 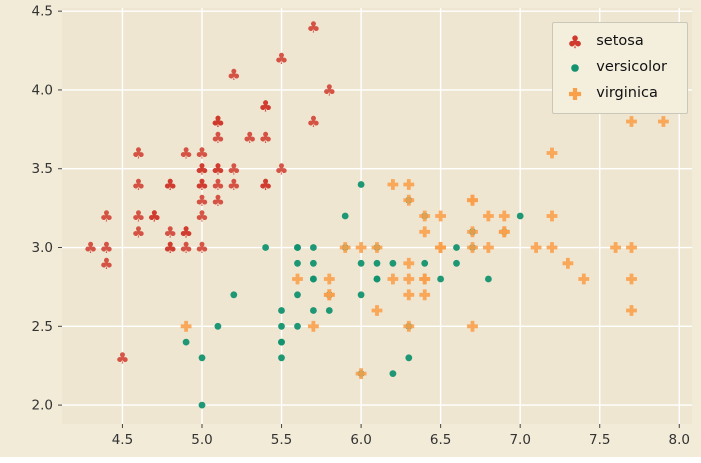 I want to click on y-tick-label: 4.0, so click(x=42, y=90).